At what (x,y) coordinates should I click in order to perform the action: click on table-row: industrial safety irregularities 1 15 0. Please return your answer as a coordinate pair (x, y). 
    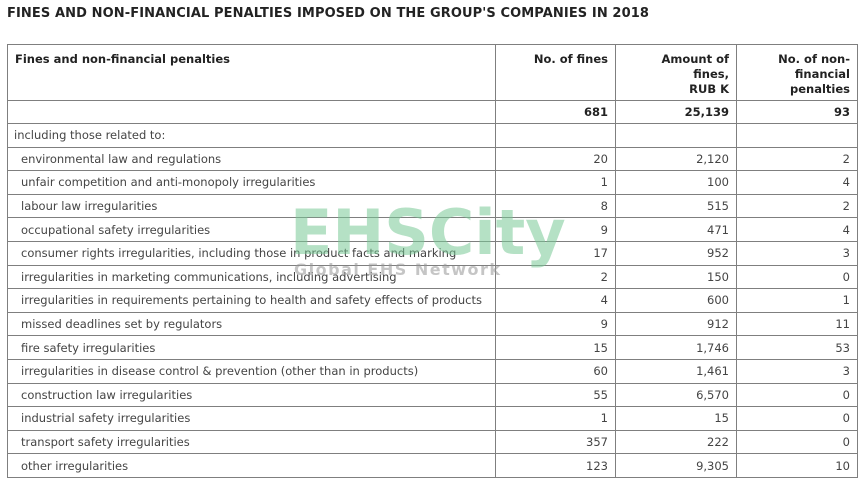
    Looking at the image, I should click on (432, 418).